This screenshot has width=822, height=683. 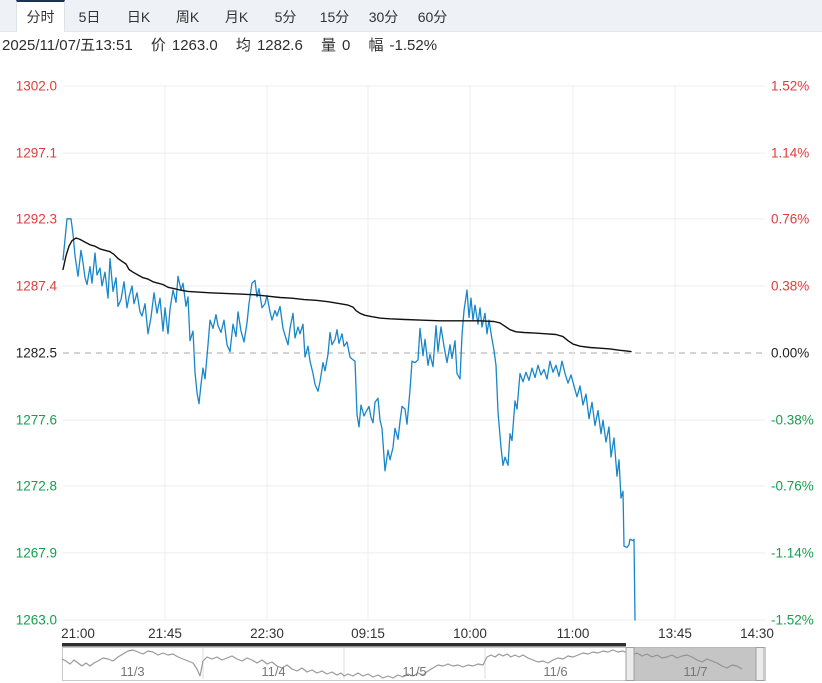 What do you see at coordinates (187, 17) in the screenshot?
I see `tab-item-3: 周K` at bounding box center [187, 17].